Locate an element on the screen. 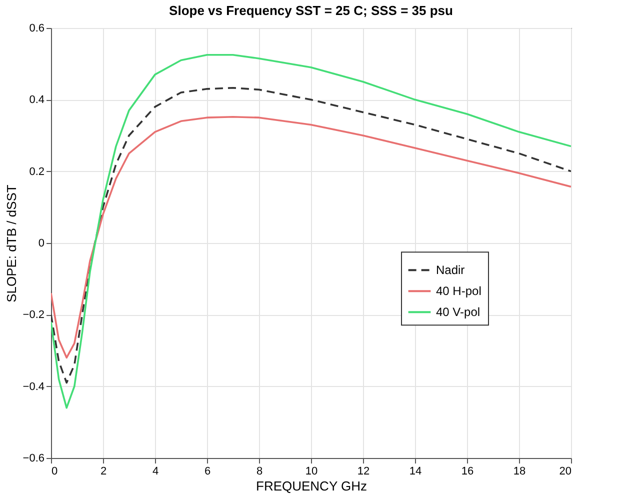 This screenshot has height=502, width=636. y-axis-title: SLOPE: dTB / dSST is located at coordinates (11, 243).